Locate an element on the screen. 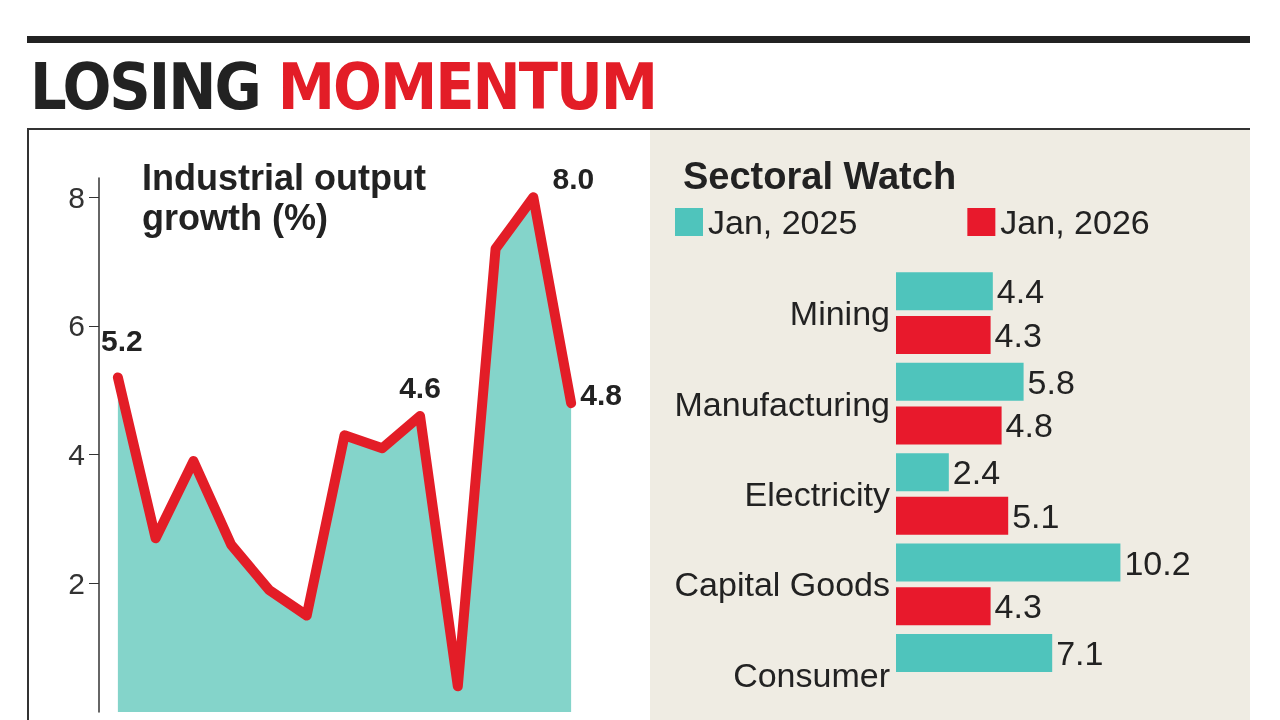 This screenshot has width=1280, height=720. legend-label: Jan, 2026 is located at coordinates (1075, 222).